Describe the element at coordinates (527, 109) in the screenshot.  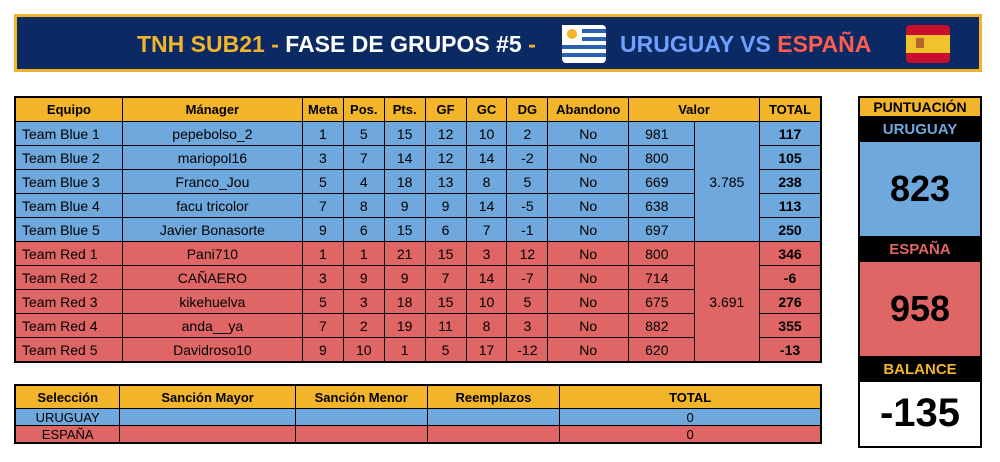
I see `column-header: DG` at that location.